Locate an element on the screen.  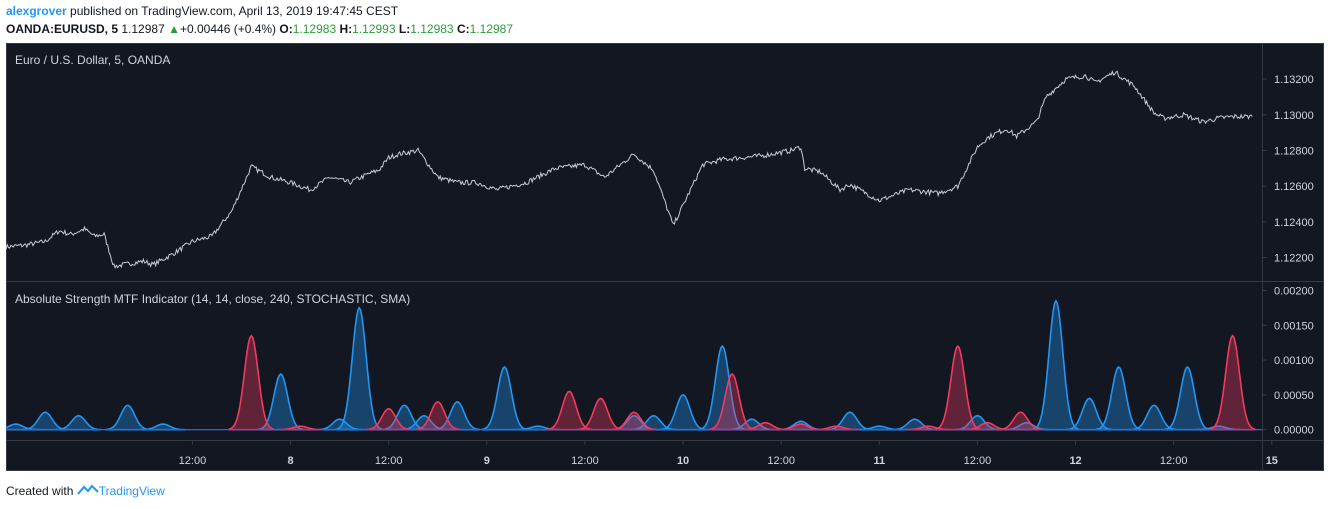
indicator-y-axis: 0.00000 0.00050 0.00100 0.00150 0.00200 is located at coordinates (1288, 361).